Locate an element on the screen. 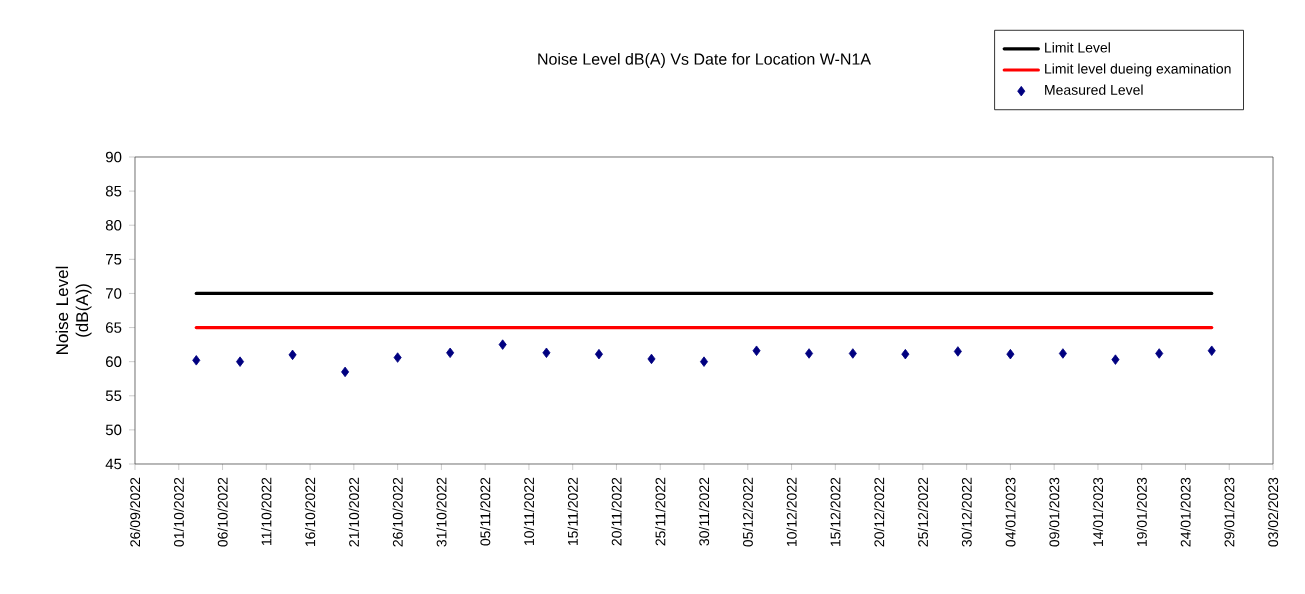 The image size is (1305, 594). x-tick-label: 20/11/2022 is located at coordinates (616, 511).